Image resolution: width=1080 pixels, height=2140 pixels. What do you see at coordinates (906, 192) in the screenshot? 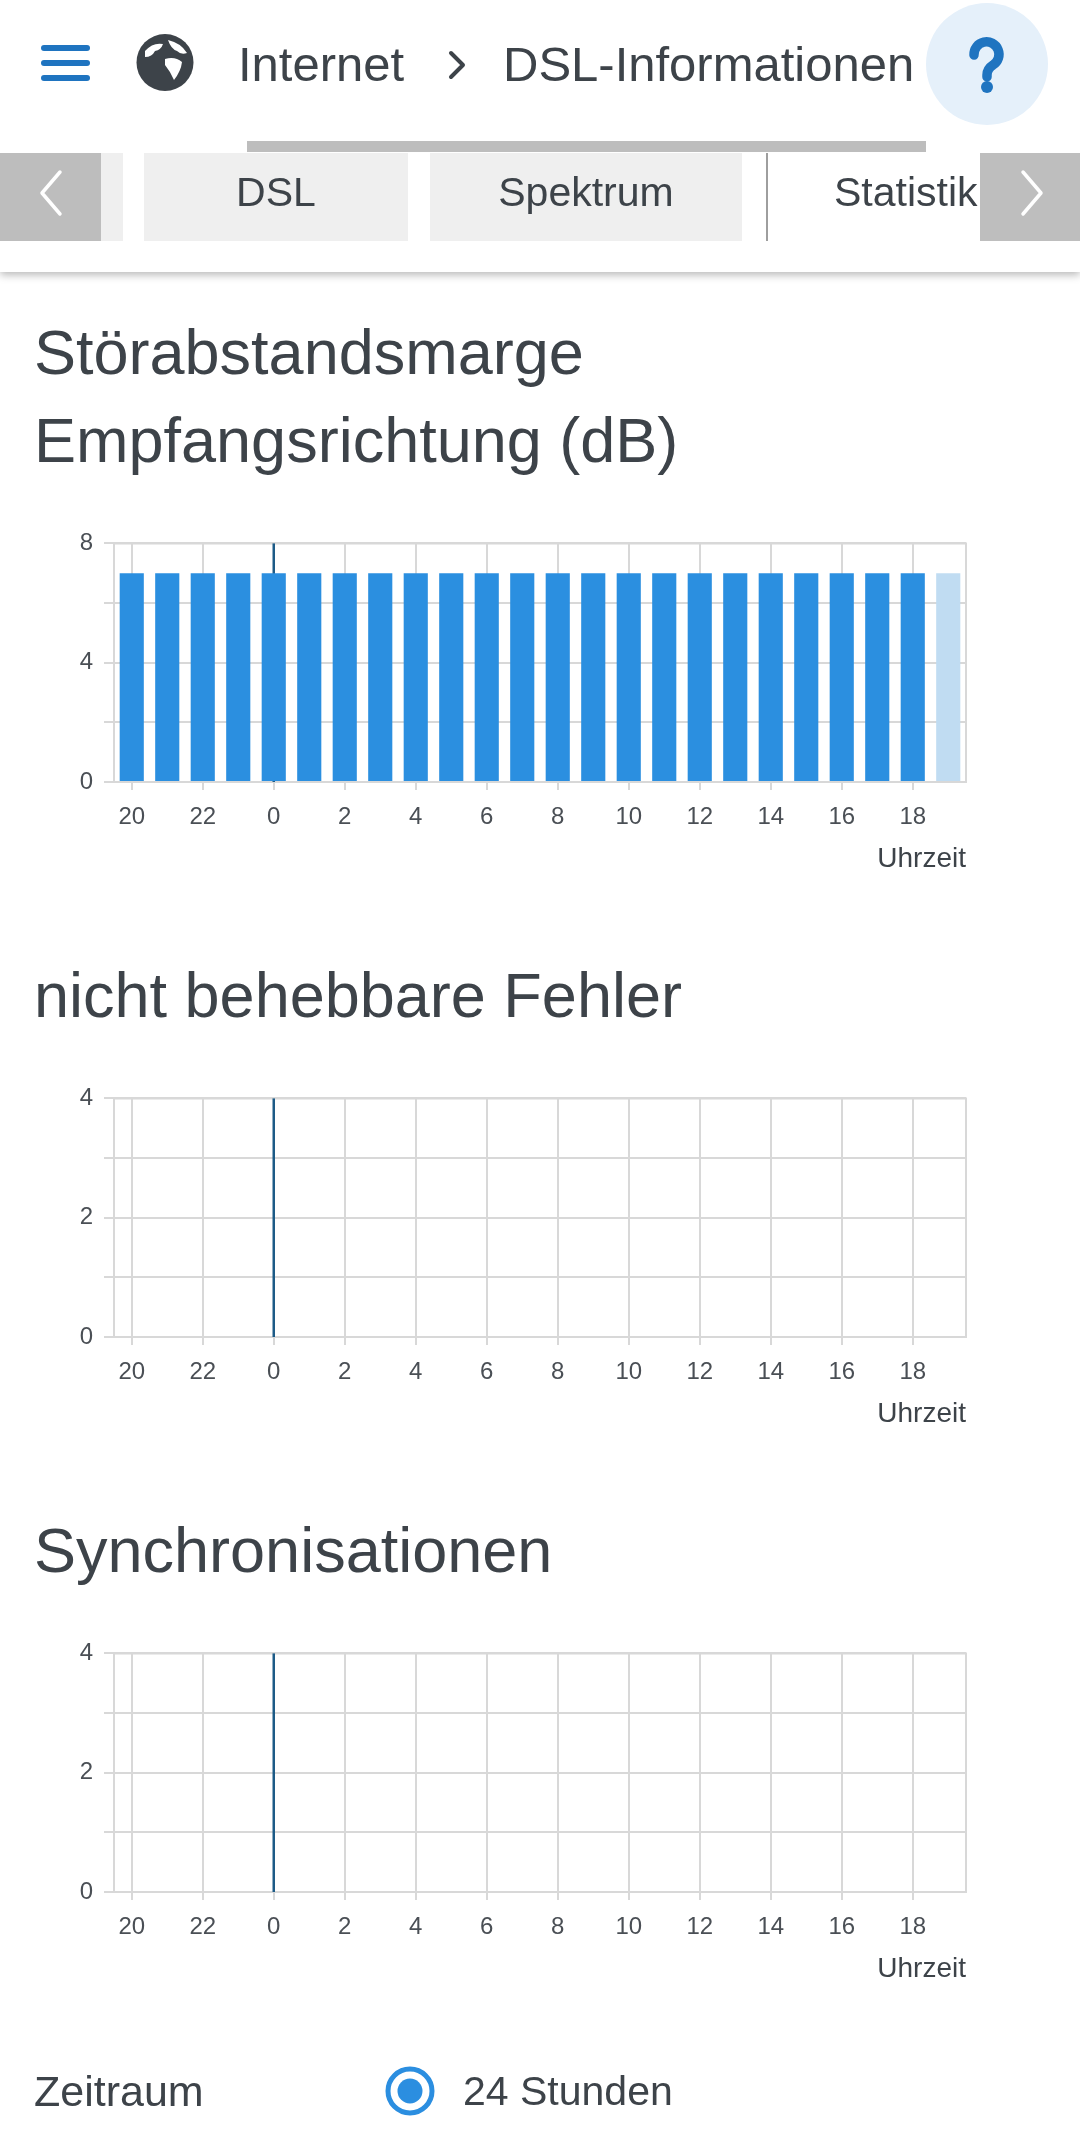
I see `text: Statistik` at bounding box center [906, 192].